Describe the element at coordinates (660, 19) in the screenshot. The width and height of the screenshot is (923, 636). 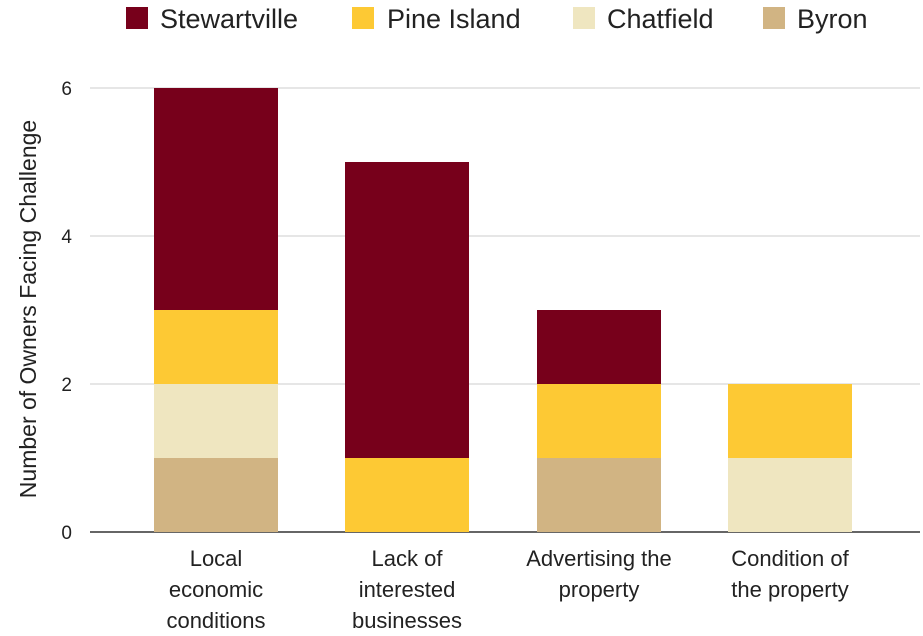
I see `legend-label: Chatfield` at that location.